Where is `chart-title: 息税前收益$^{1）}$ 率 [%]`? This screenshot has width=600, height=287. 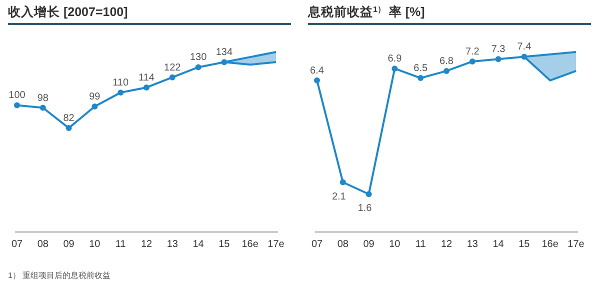
chart-title: 息税前收益$^{1）}$ 率 [%] is located at coordinates (366, 11).